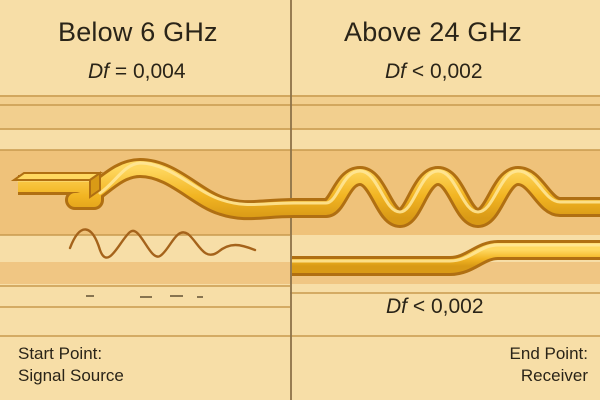  Describe the element at coordinates (433, 32) in the screenshot. I see `right-panel-heading: Above 24 GHz` at that location.